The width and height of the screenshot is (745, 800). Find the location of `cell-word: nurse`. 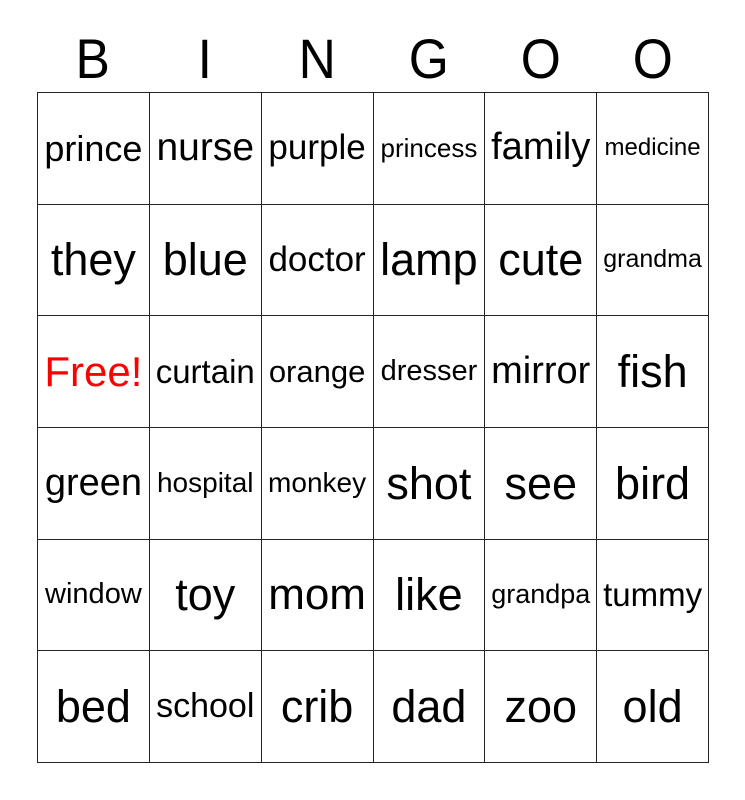

cell-word: nurse is located at coordinates (205, 147).